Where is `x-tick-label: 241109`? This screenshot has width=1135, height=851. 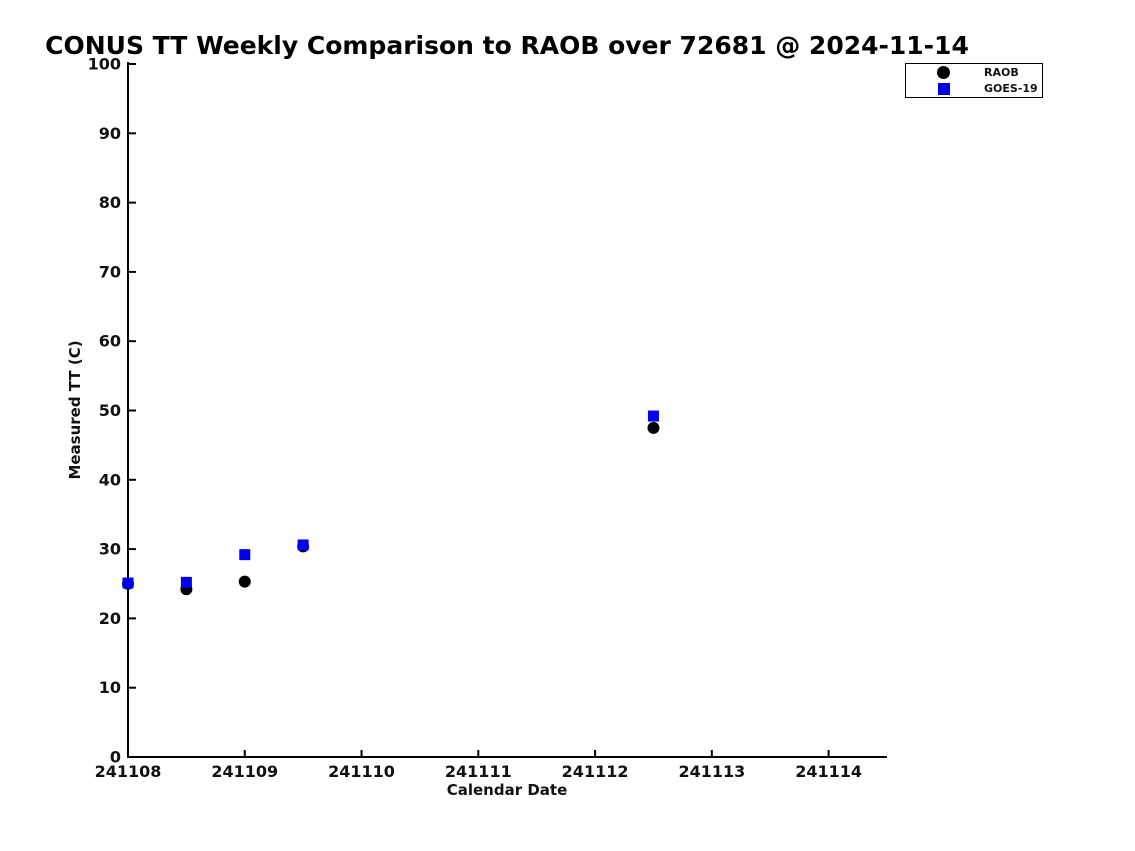 x-tick-label: 241109 is located at coordinates (244, 771).